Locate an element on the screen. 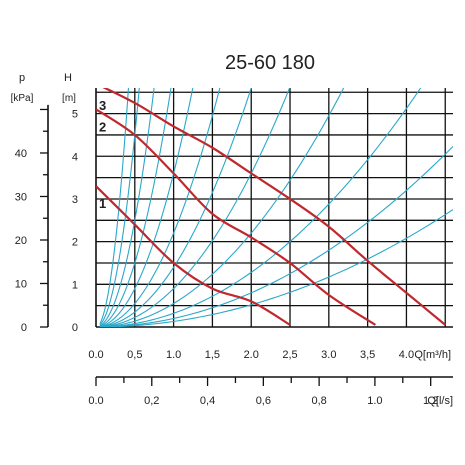  flow-m3h-tick-label: 3,5 is located at coordinates (367, 355).